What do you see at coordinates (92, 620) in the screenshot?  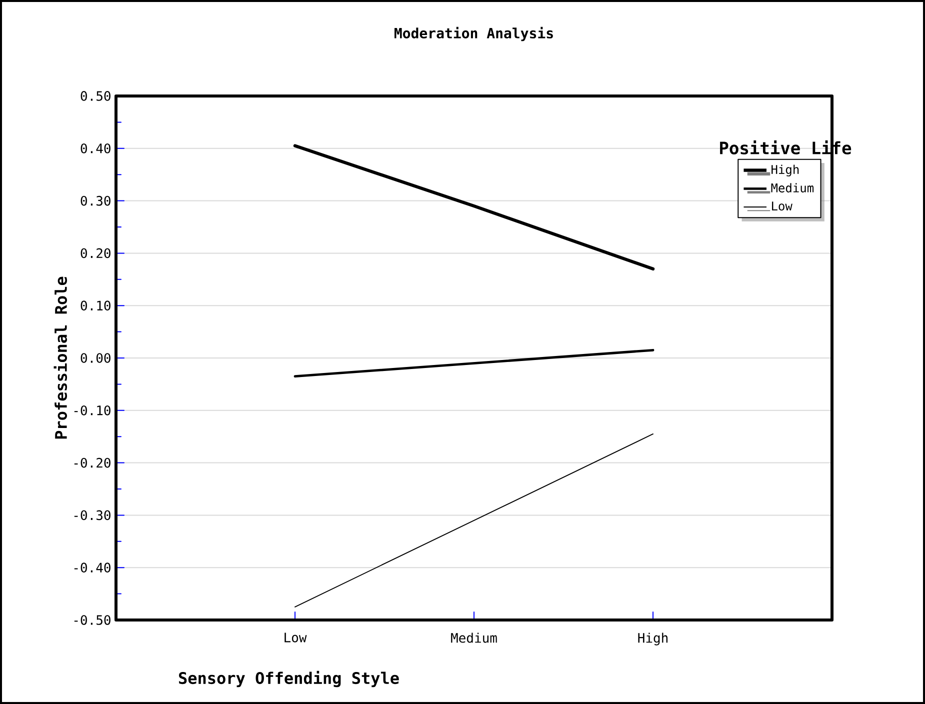 I see `y-tick-label: -0.50` at bounding box center [92, 620].